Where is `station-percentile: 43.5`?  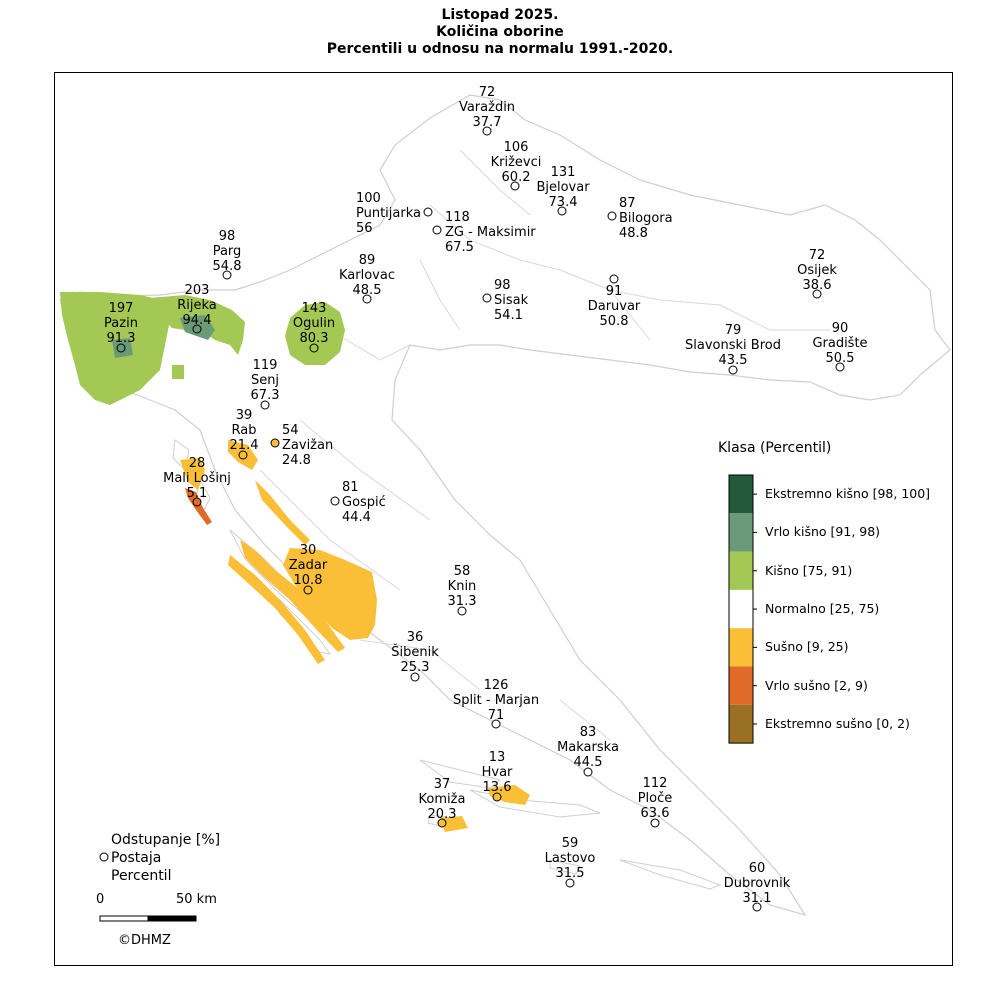
station-percentile: 43.5 is located at coordinates (733, 360).